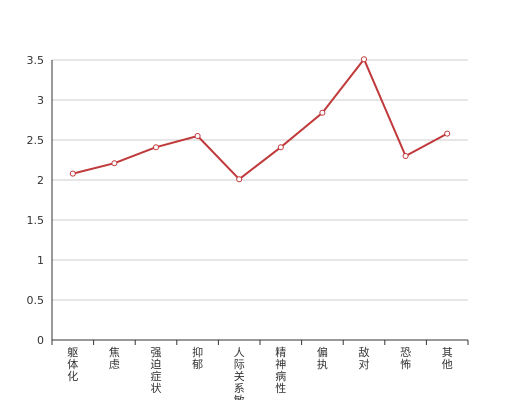 The height and width of the screenshot is (400, 520). Describe the element at coordinates (40, 100) in the screenshot. I see `y-tick-label: 3` at that location.